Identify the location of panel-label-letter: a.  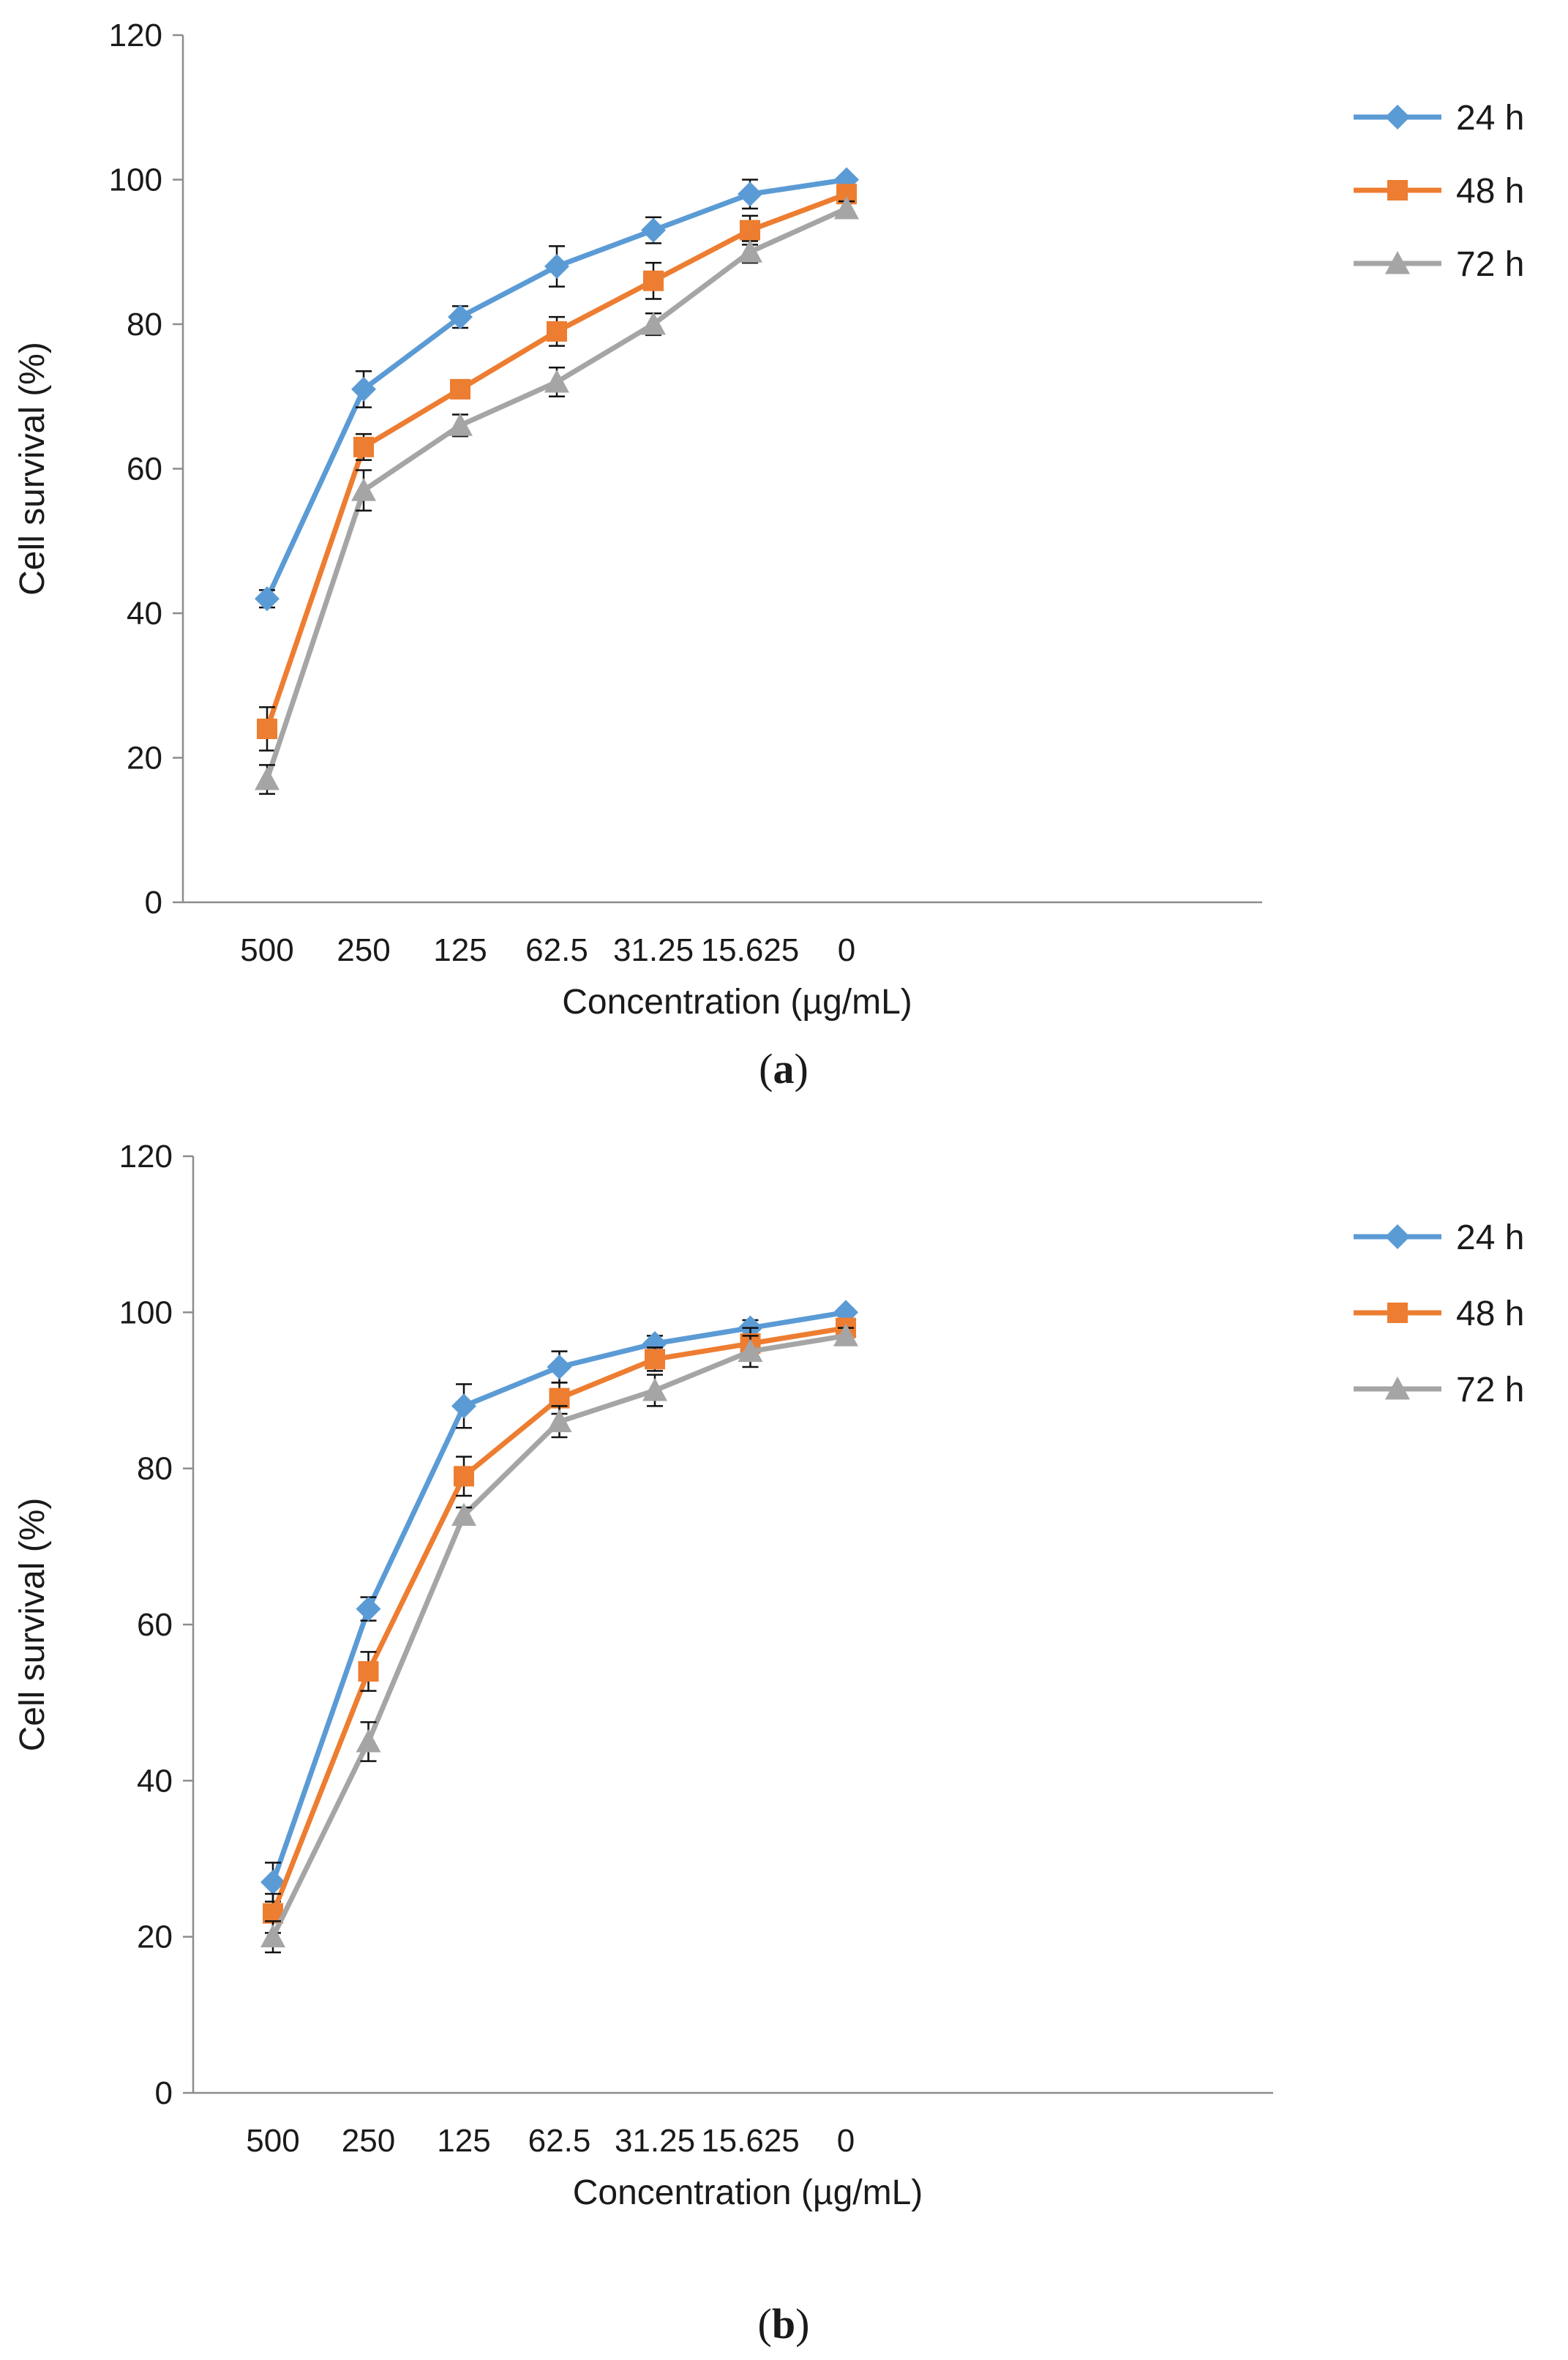
(784, 1069).